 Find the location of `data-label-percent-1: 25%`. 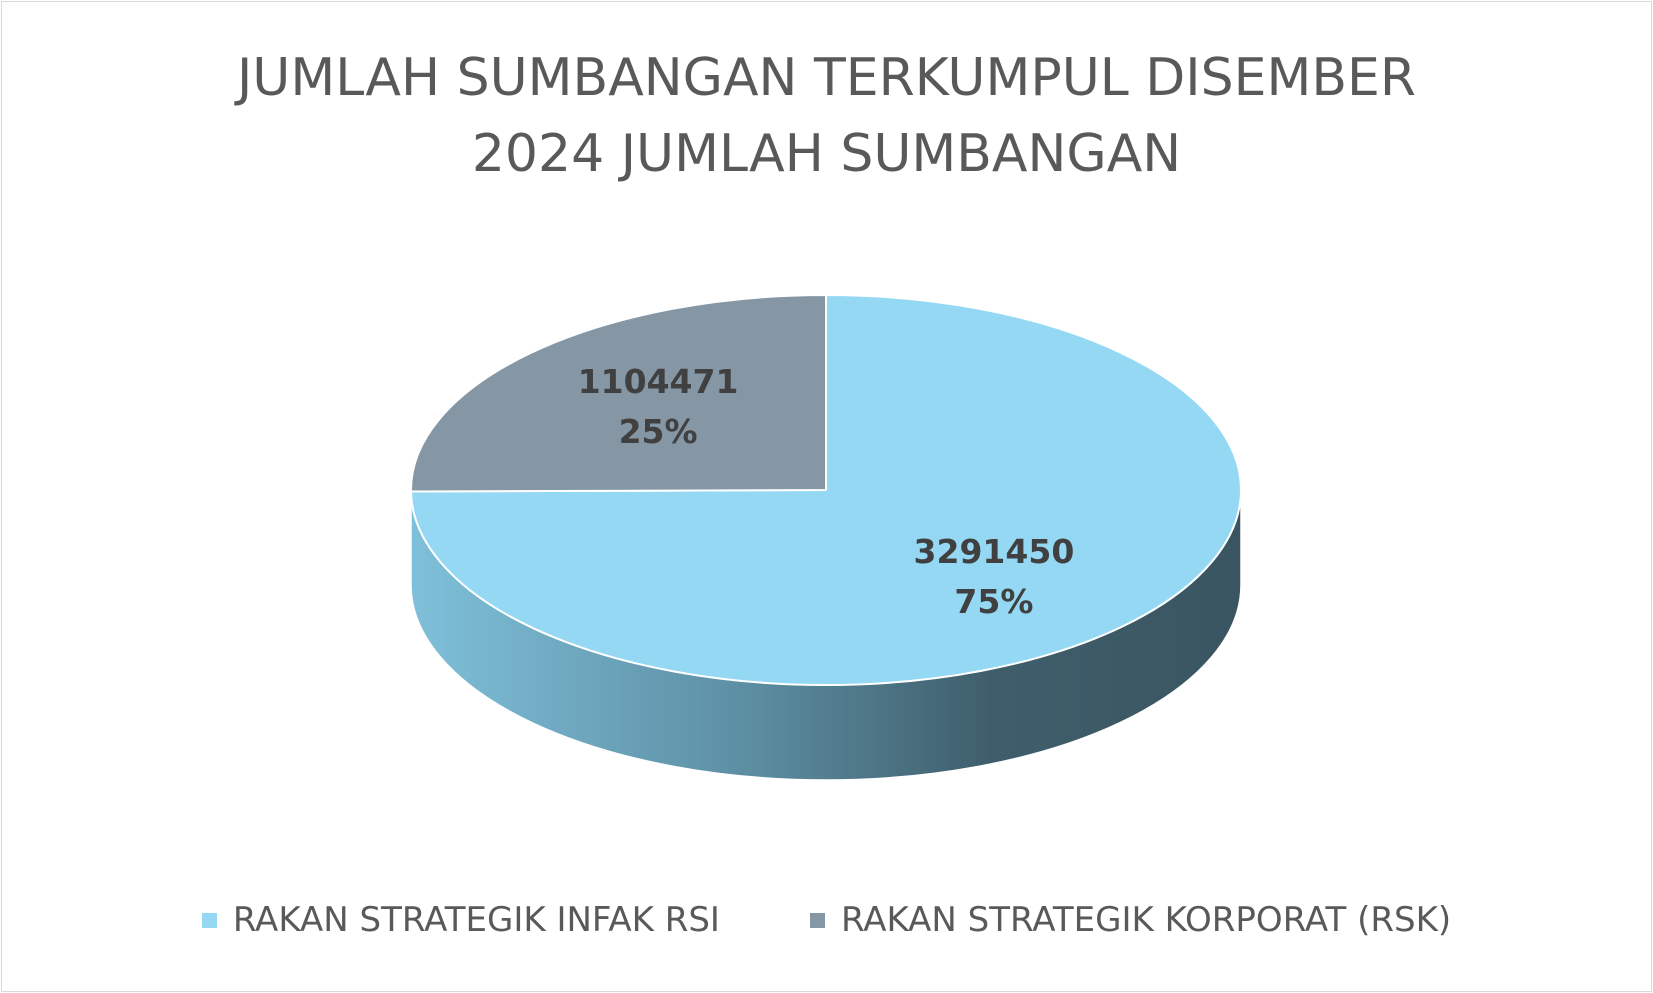

data-label-percent-1: 25% is located at coordinates (658, 431).